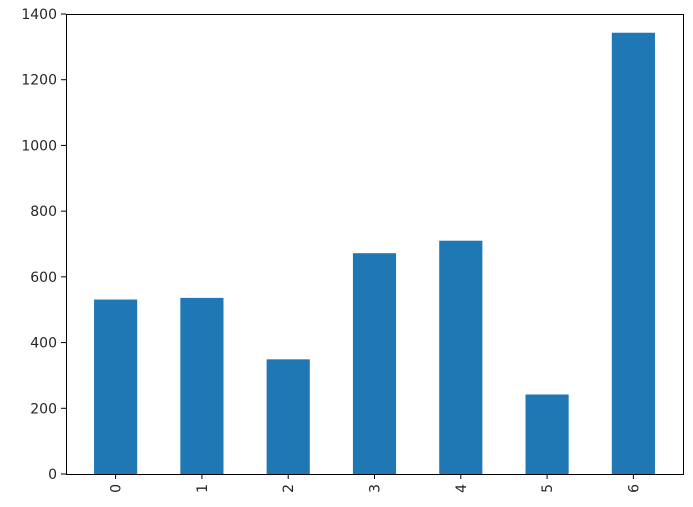  What do you see at coordinates (203, 488) in the screenshot?
I see `x-tick-label-1: 1` at bounding box center [203, 488].